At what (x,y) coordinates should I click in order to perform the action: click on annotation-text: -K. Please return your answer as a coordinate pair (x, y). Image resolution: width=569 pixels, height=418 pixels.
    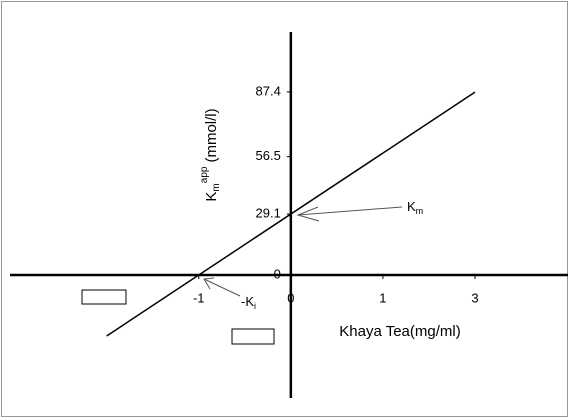
    Looking at the image, I should click on (247, 301).